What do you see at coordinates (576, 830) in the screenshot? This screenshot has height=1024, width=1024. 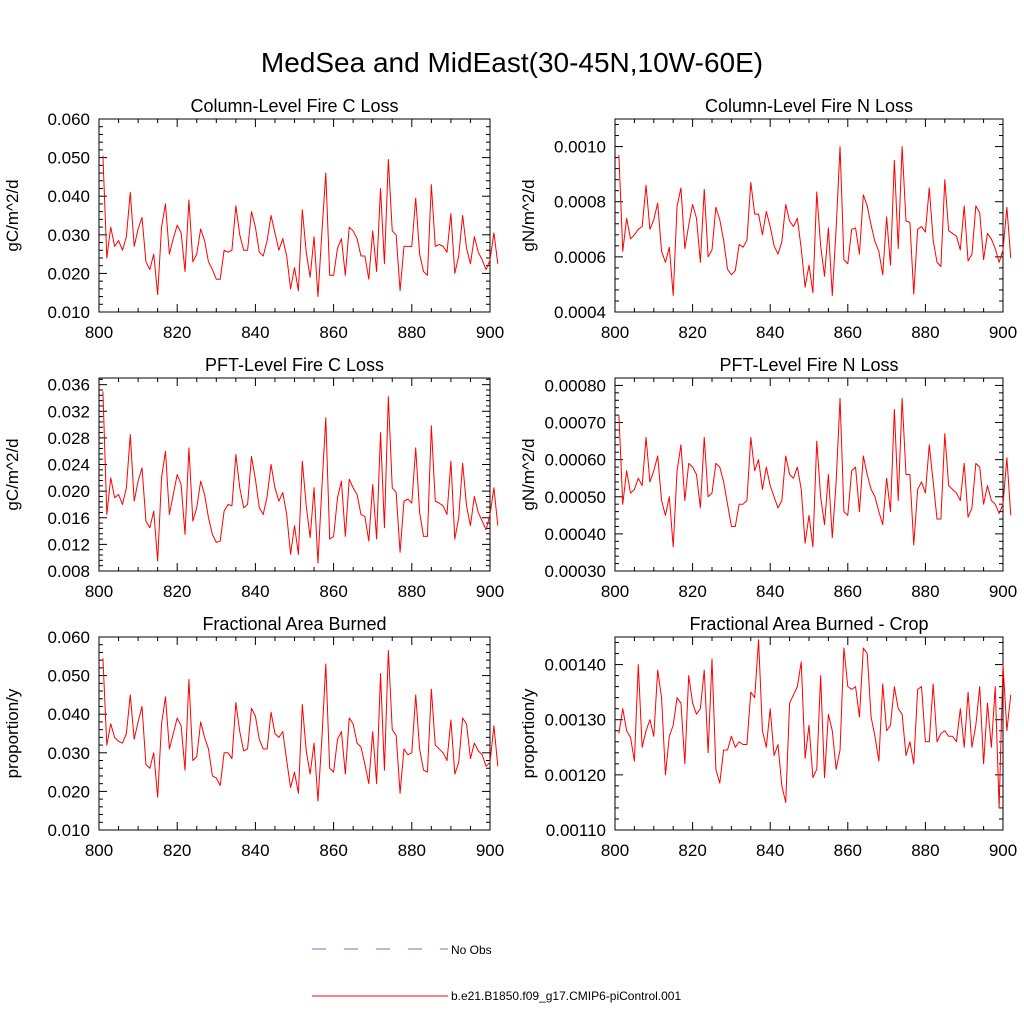 I see `y-tick-label: 0.00110` at bounding box center [576, 830].